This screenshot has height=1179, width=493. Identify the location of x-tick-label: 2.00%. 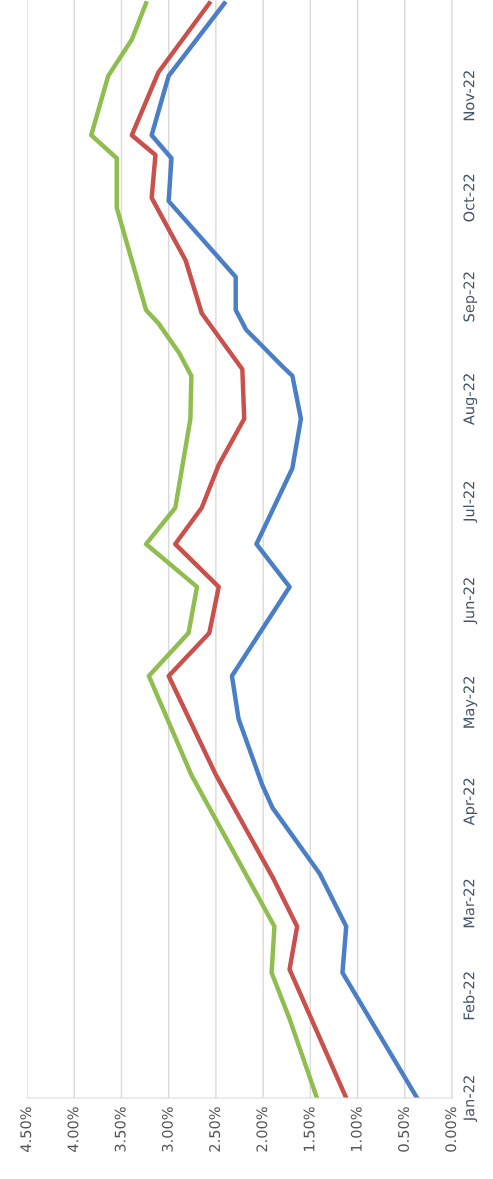
(262, 1129).